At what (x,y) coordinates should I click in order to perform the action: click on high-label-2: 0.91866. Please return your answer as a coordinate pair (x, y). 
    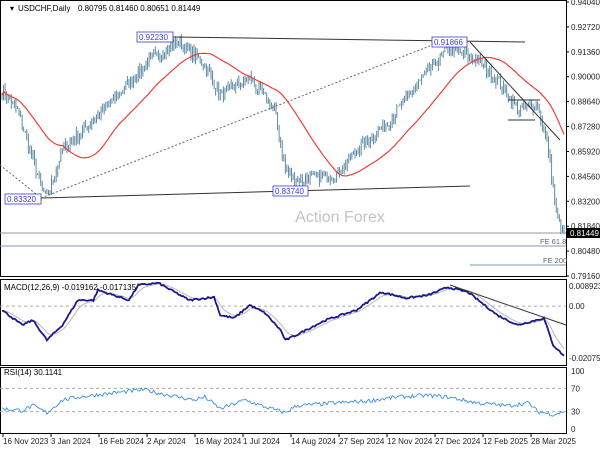
    Looking at the image, I should click on (448, 42).